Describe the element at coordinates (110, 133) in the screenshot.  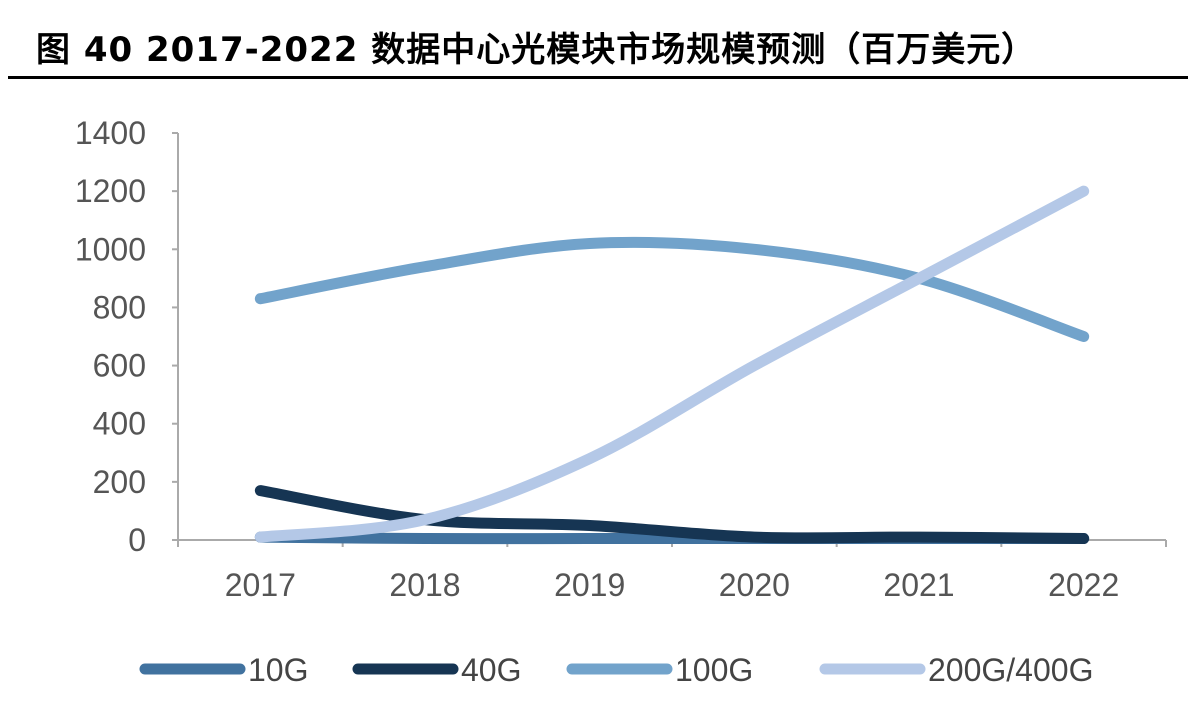
I see `y-tick-label: 1400` at that location.